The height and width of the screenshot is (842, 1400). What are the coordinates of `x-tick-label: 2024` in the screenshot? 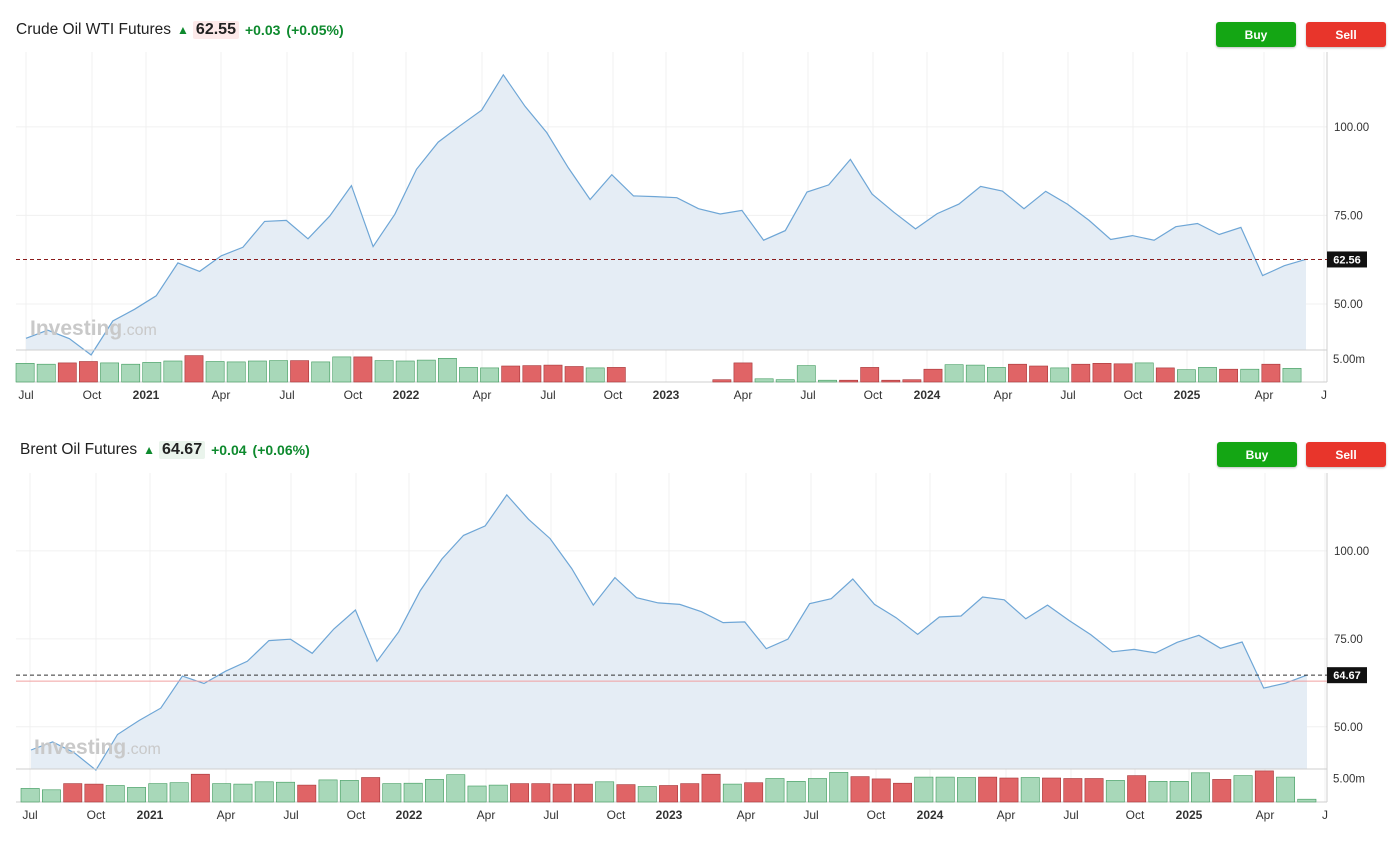 It's located at (930, 815).